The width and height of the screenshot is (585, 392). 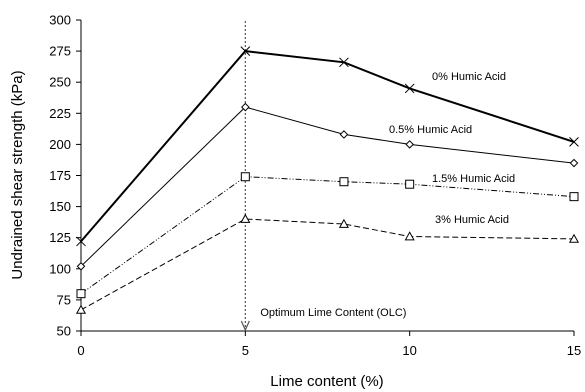 I want to click on olc-arrowhead, so click(x=245, y=326).